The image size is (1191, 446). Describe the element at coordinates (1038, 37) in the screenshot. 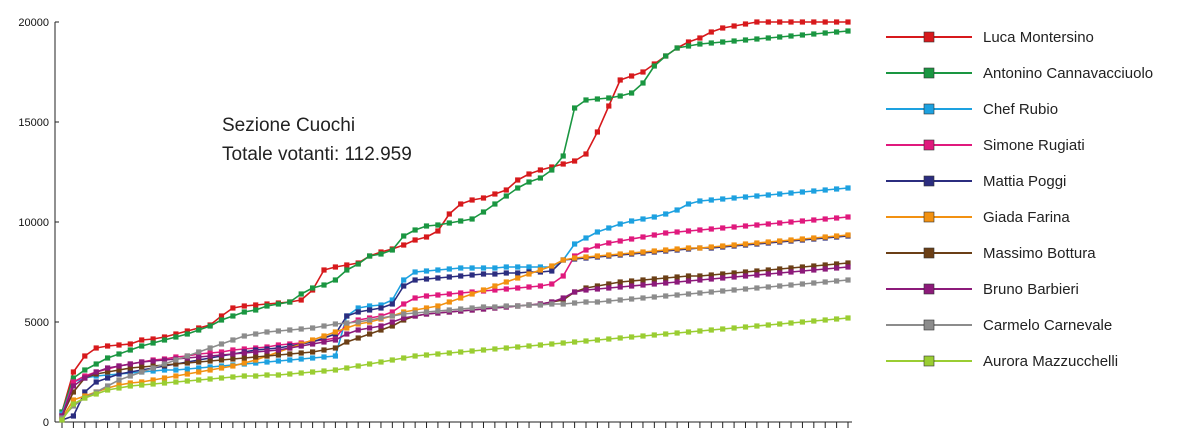

I see `legend-label: Luca Montersino` at that location.